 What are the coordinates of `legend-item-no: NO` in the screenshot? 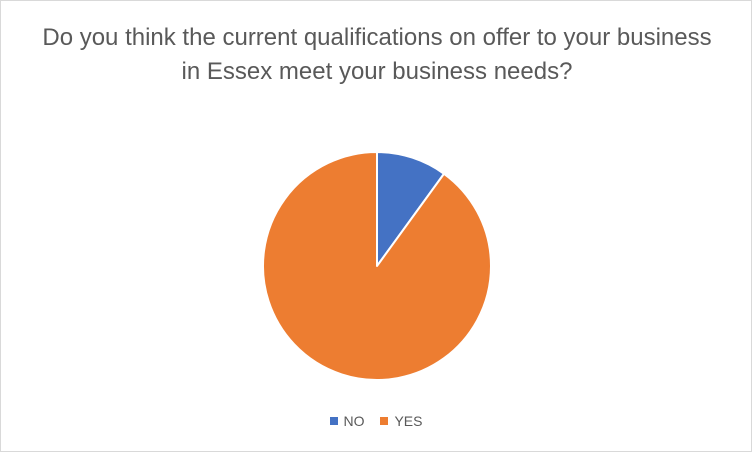 It's located at (347, 421).